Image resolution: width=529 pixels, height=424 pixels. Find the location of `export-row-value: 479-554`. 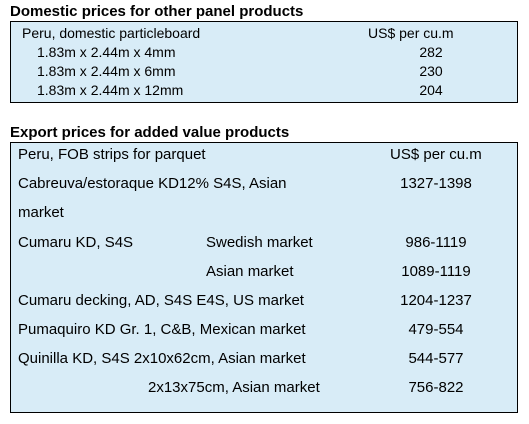

export-row-value: 479-554 is located at coordinates (436, 329).